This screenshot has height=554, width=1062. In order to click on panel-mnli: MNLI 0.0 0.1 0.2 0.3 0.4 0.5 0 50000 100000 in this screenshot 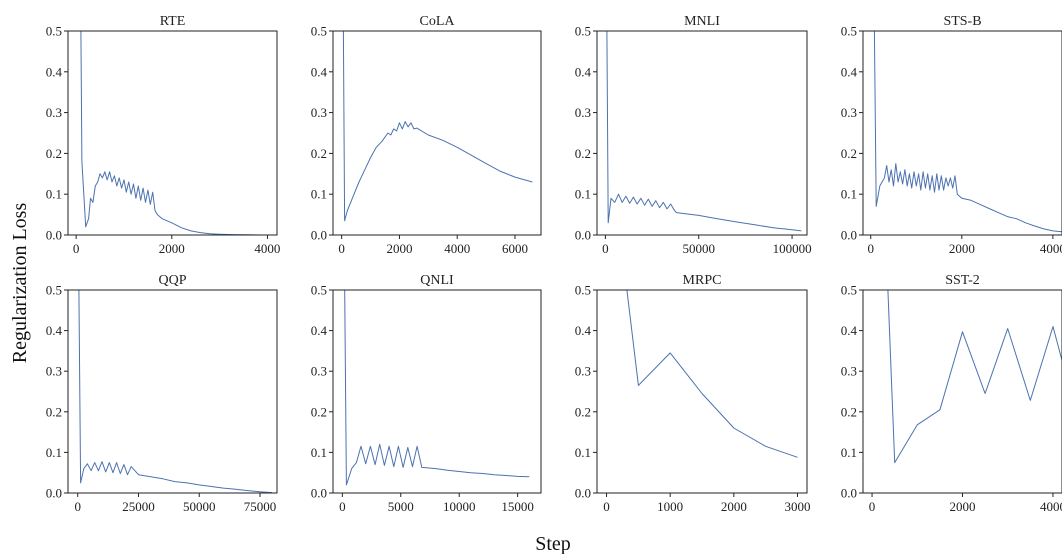, I will do `click(693, 135)`.